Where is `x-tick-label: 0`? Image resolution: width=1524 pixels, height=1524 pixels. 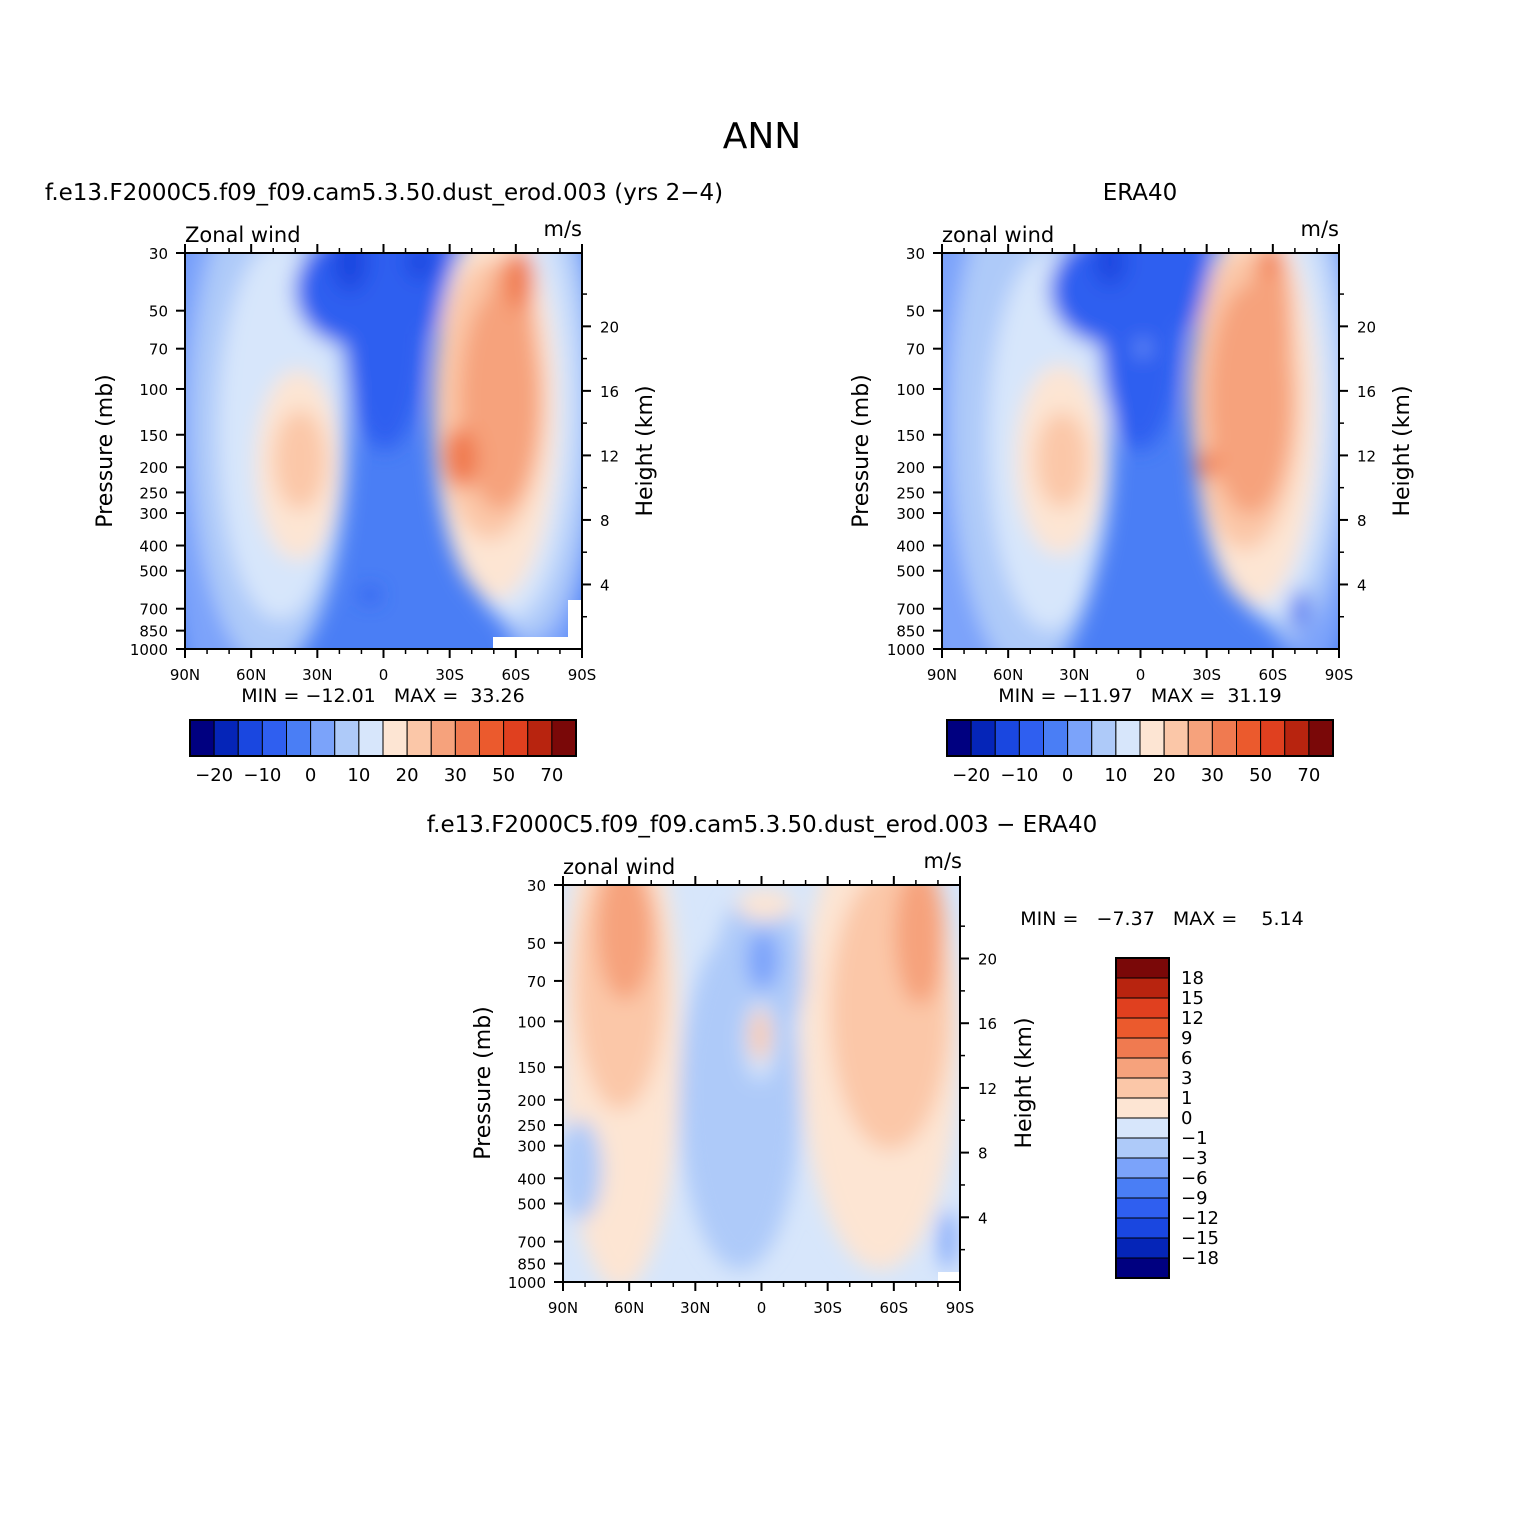
x-tick-label: 0 is located at coordinates (762, 1308).